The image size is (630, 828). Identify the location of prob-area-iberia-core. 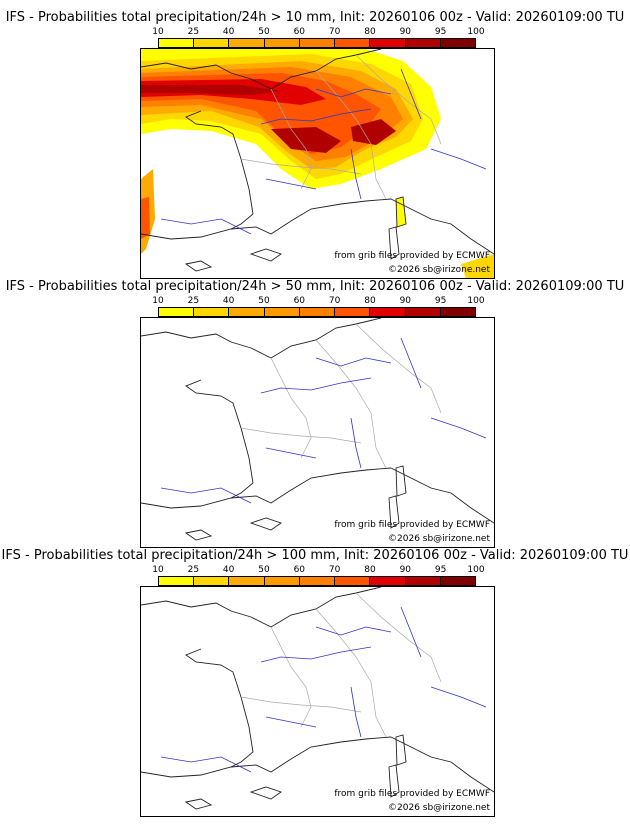
(145, 218).